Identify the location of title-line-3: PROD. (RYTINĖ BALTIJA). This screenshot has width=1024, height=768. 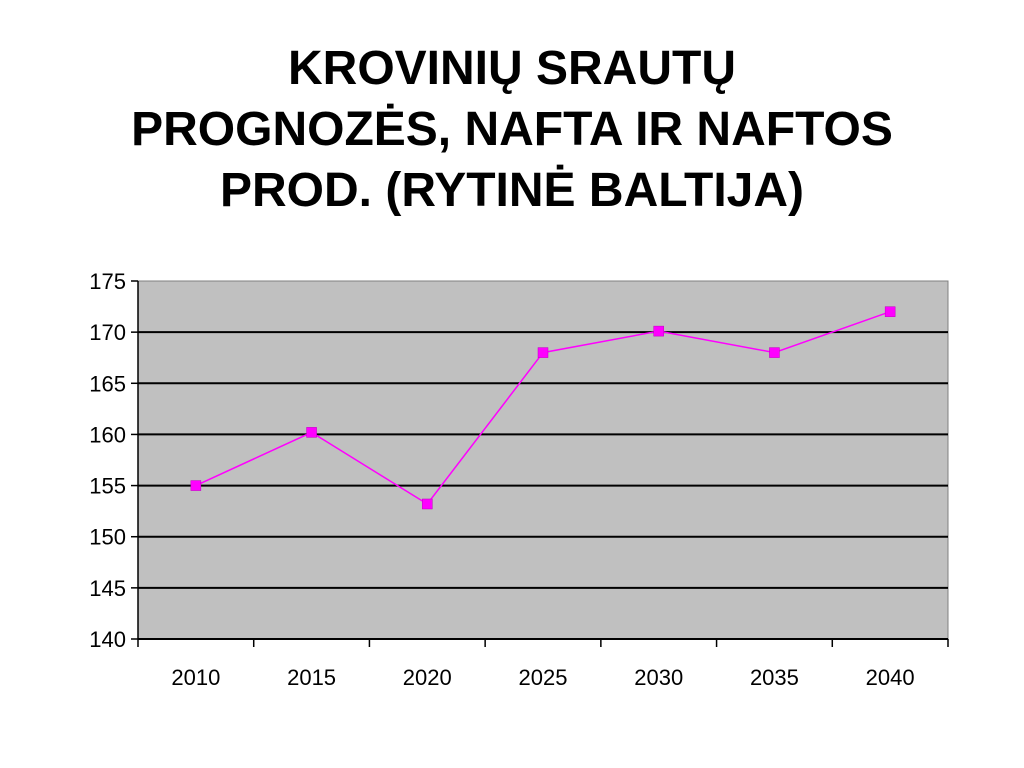
(512, 190).